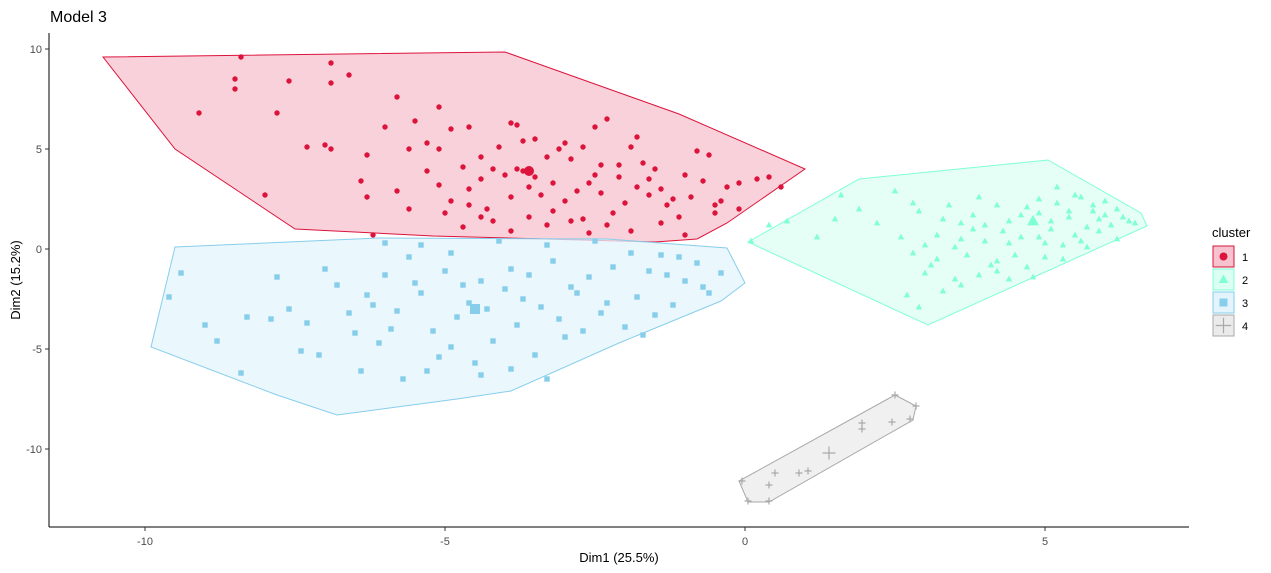 The image size is (1271, 573). Describe the element at coordinates (36, 50) in the screenshot. I see `y-tick-label: 10` at that location.